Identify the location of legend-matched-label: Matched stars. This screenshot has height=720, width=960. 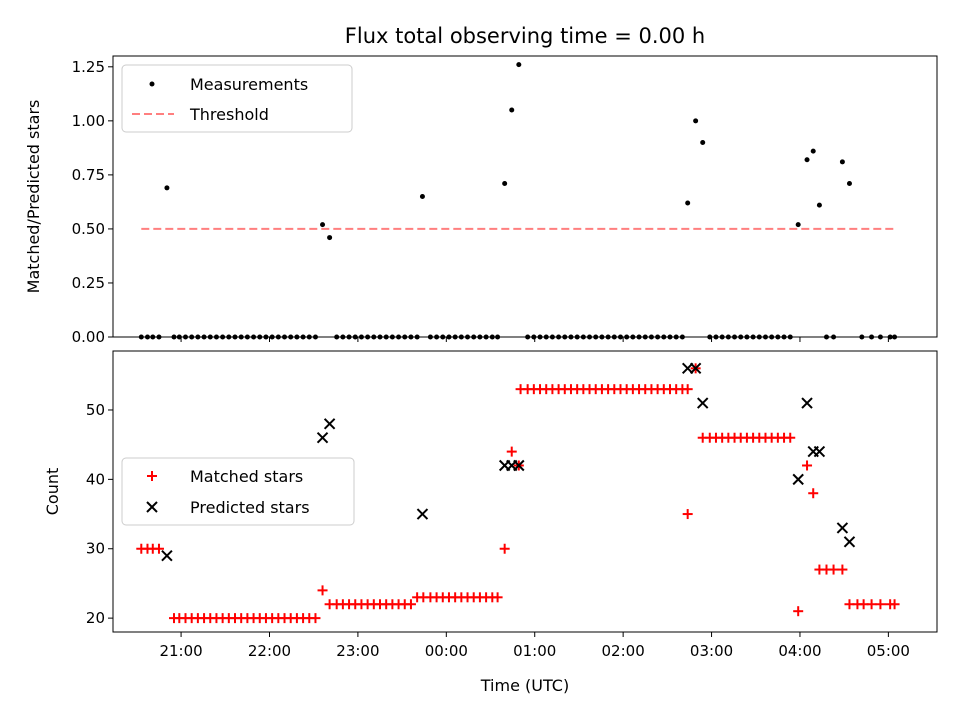
(246, 476).